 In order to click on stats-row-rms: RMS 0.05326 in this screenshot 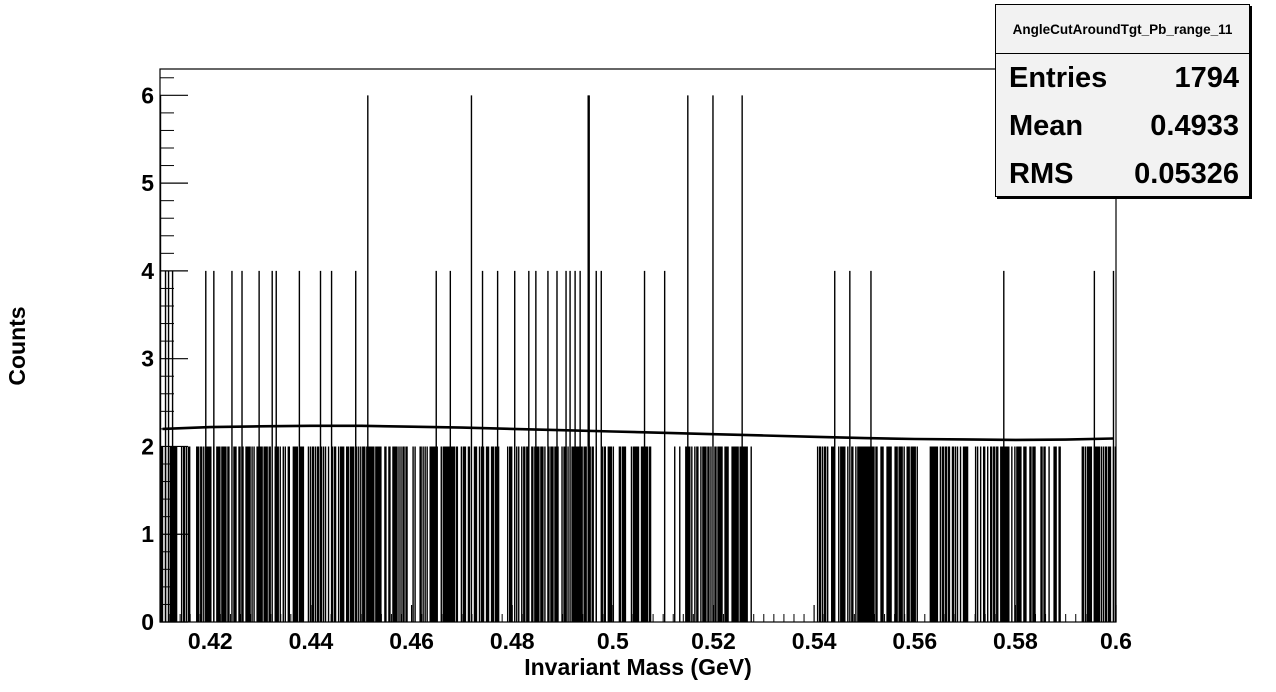, I will do `click(1122, 174)`.